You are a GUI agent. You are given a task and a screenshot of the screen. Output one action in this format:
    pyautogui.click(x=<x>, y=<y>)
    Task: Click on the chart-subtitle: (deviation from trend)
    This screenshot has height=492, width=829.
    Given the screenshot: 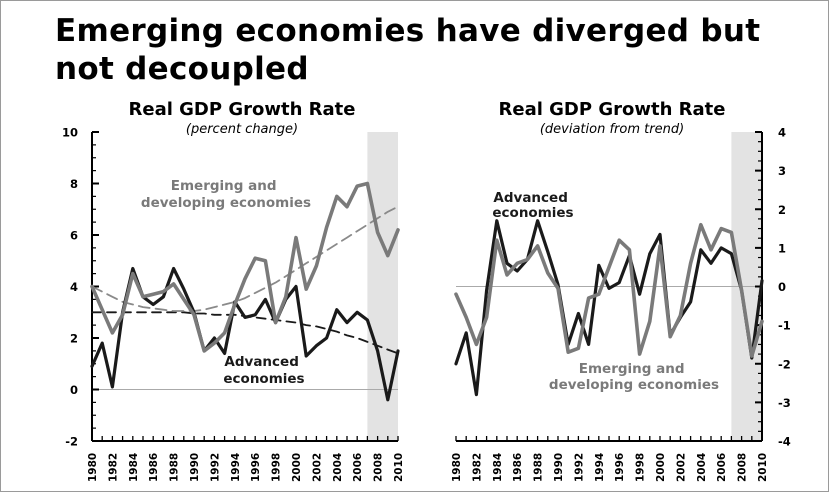 What is the action you would take?
    pyautogui.click(x=612, y=129)
    